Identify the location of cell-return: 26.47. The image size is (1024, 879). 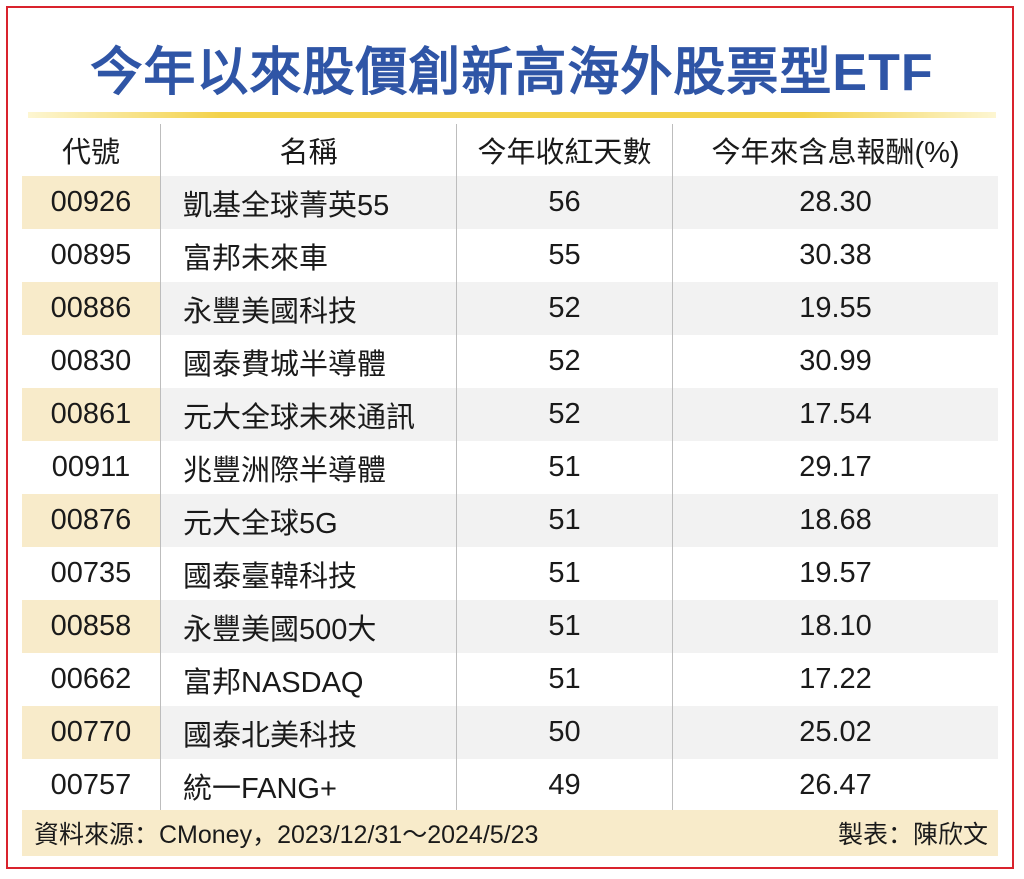
(835, 785).